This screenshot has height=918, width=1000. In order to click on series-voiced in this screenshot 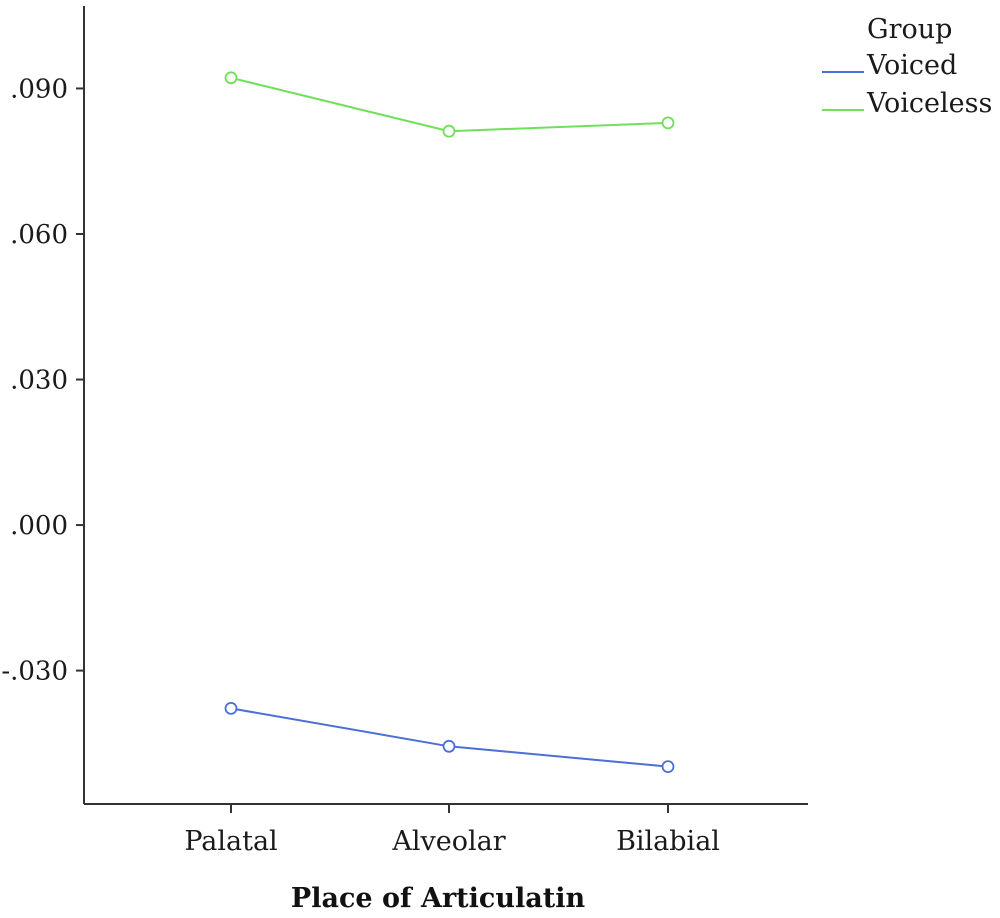, I will do `click(449, 737)`.